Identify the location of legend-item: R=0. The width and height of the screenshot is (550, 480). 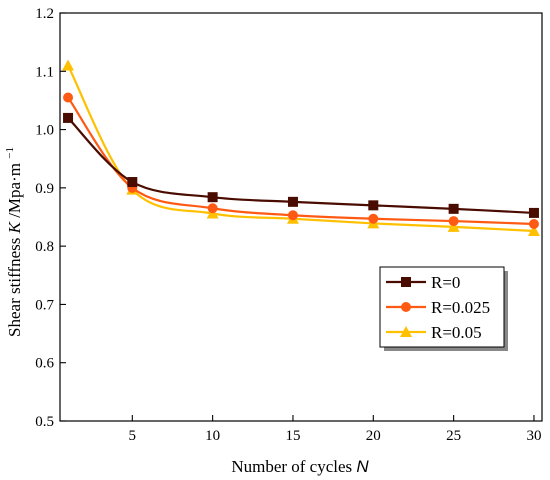
(423, 282).